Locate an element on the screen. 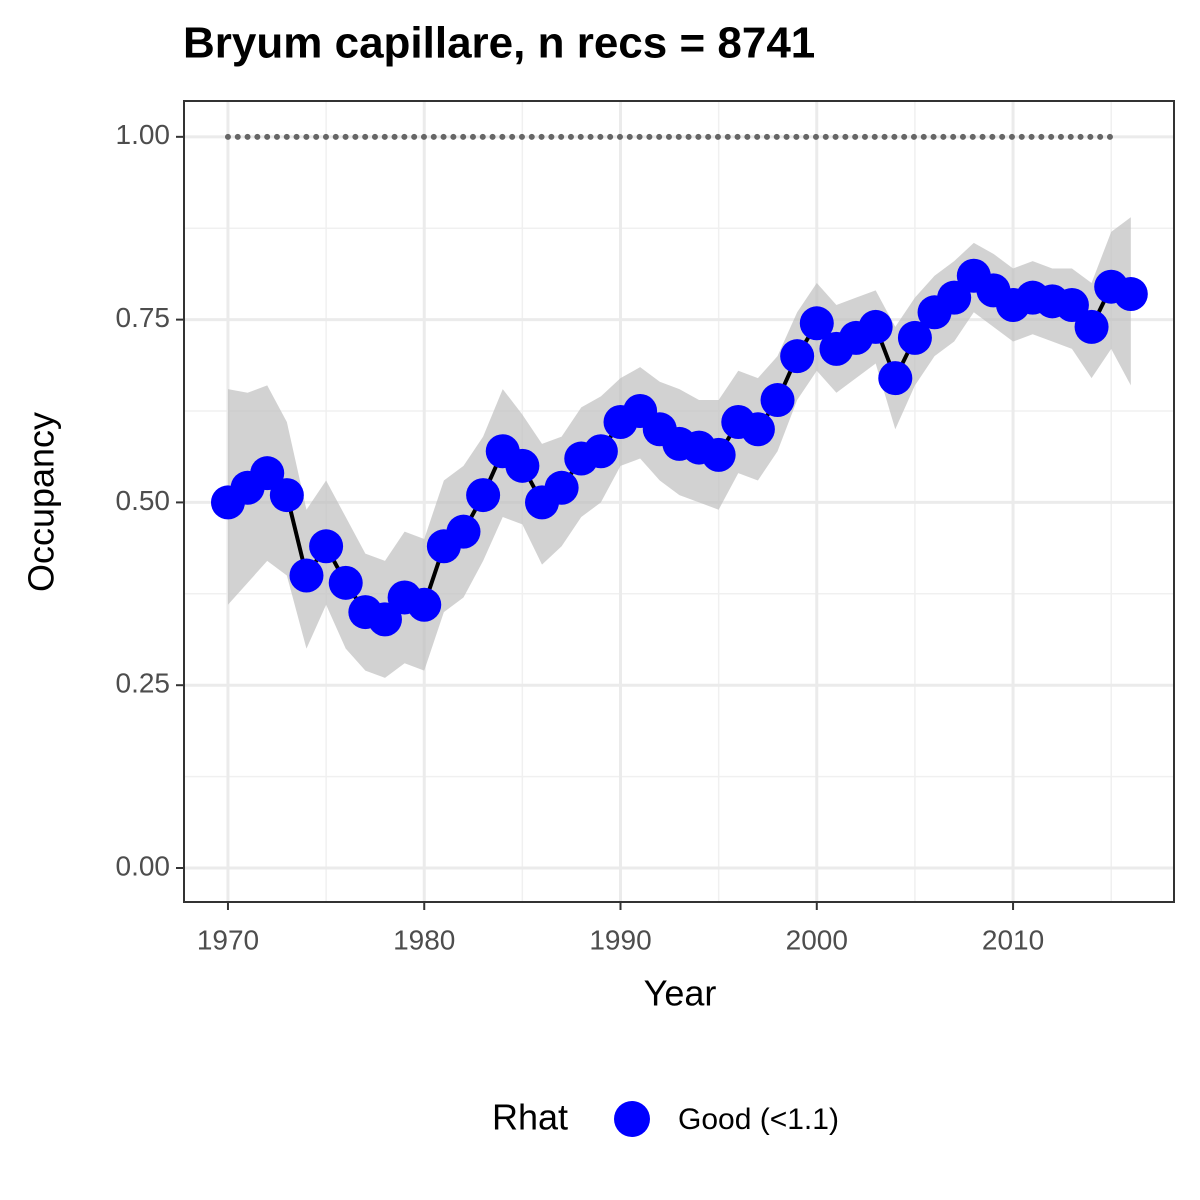 The height and width of the screenshot is (1200, 1200). x-tick-label: 2010 is located at coordinates (1013, 939).